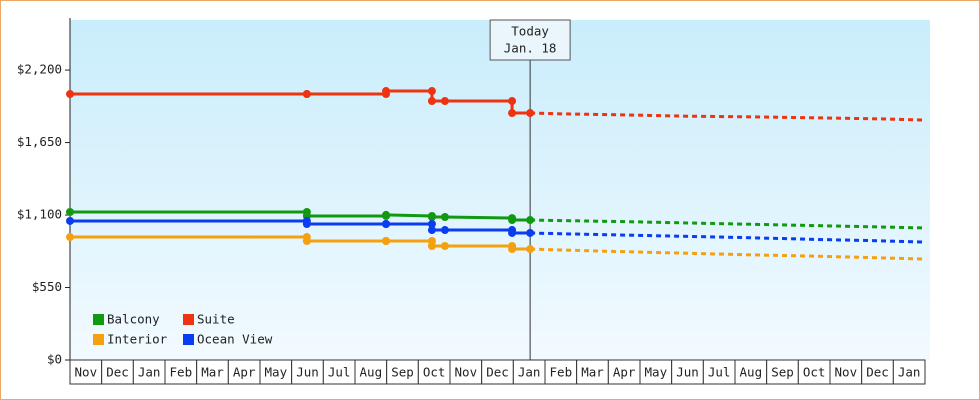 This screenshot has height=400, width=980. I want to click on legend-label: Interior, so click(137, 339).